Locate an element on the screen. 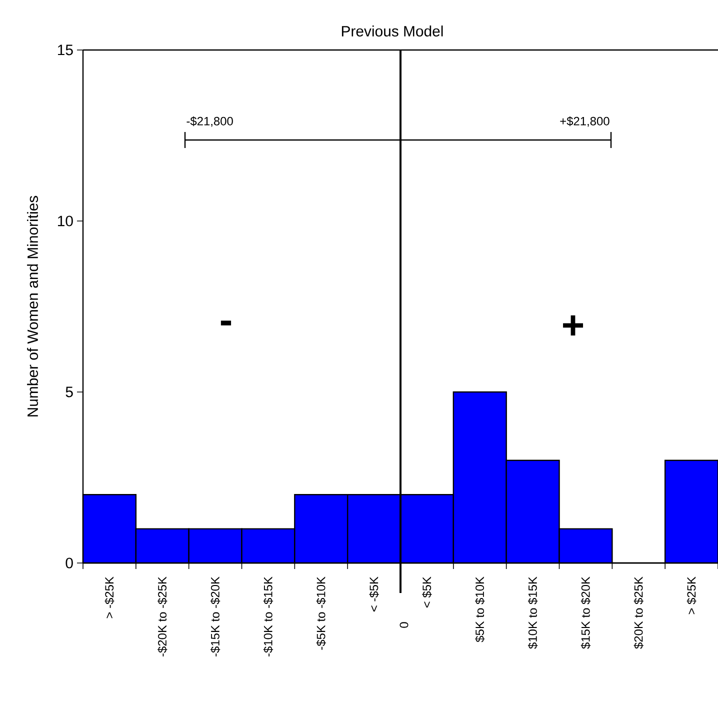 The width and height of the screenshot is (718, 728). y-axis-title: Number of Women and Minorities is located at coordinates (32, 306).